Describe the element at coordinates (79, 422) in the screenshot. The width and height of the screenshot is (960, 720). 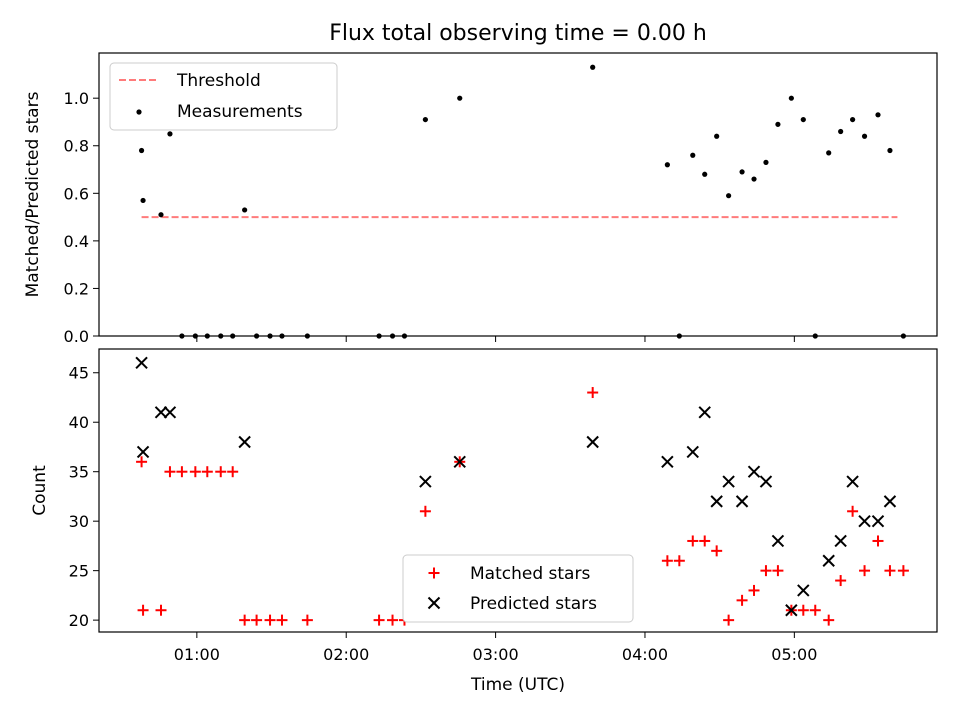
I see `count-y-tick-label: 40` at that location.